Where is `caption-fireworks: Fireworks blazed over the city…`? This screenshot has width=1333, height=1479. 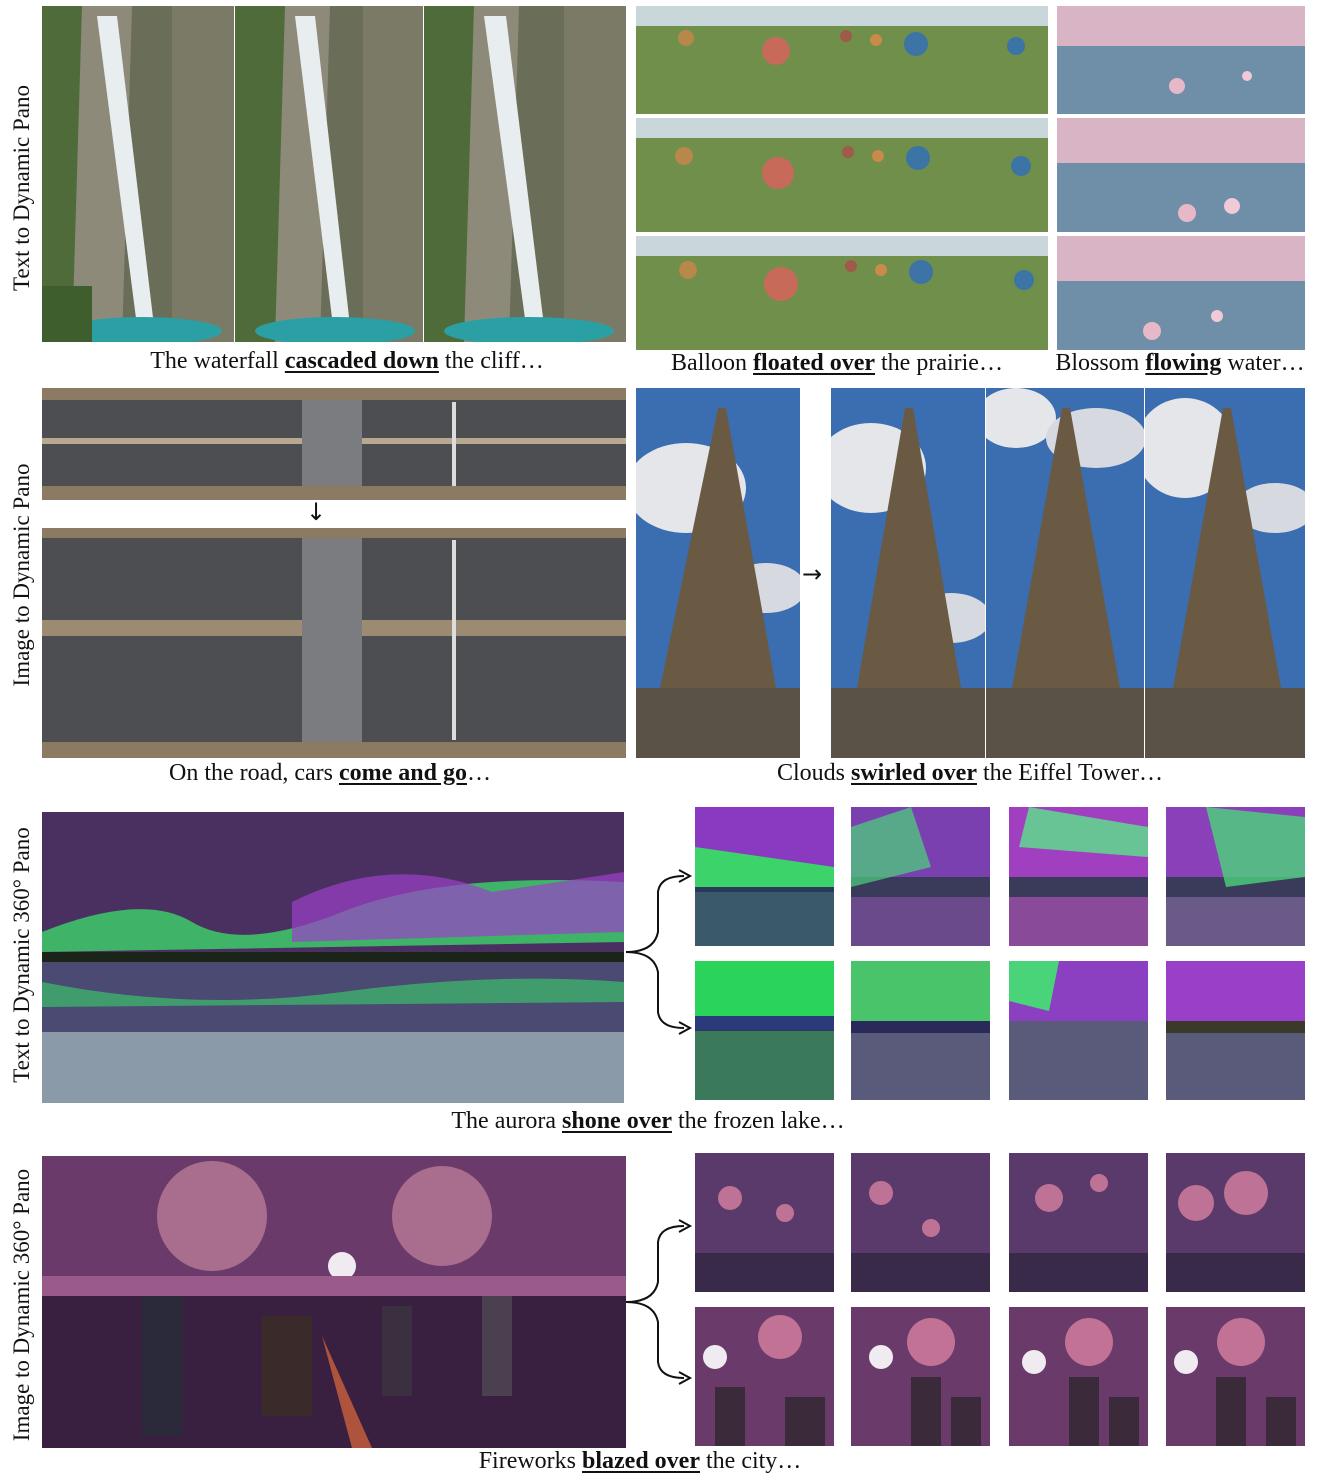 caption-fireworks: Fireworks blazed over the city… is located at coordinates (640, 1461).